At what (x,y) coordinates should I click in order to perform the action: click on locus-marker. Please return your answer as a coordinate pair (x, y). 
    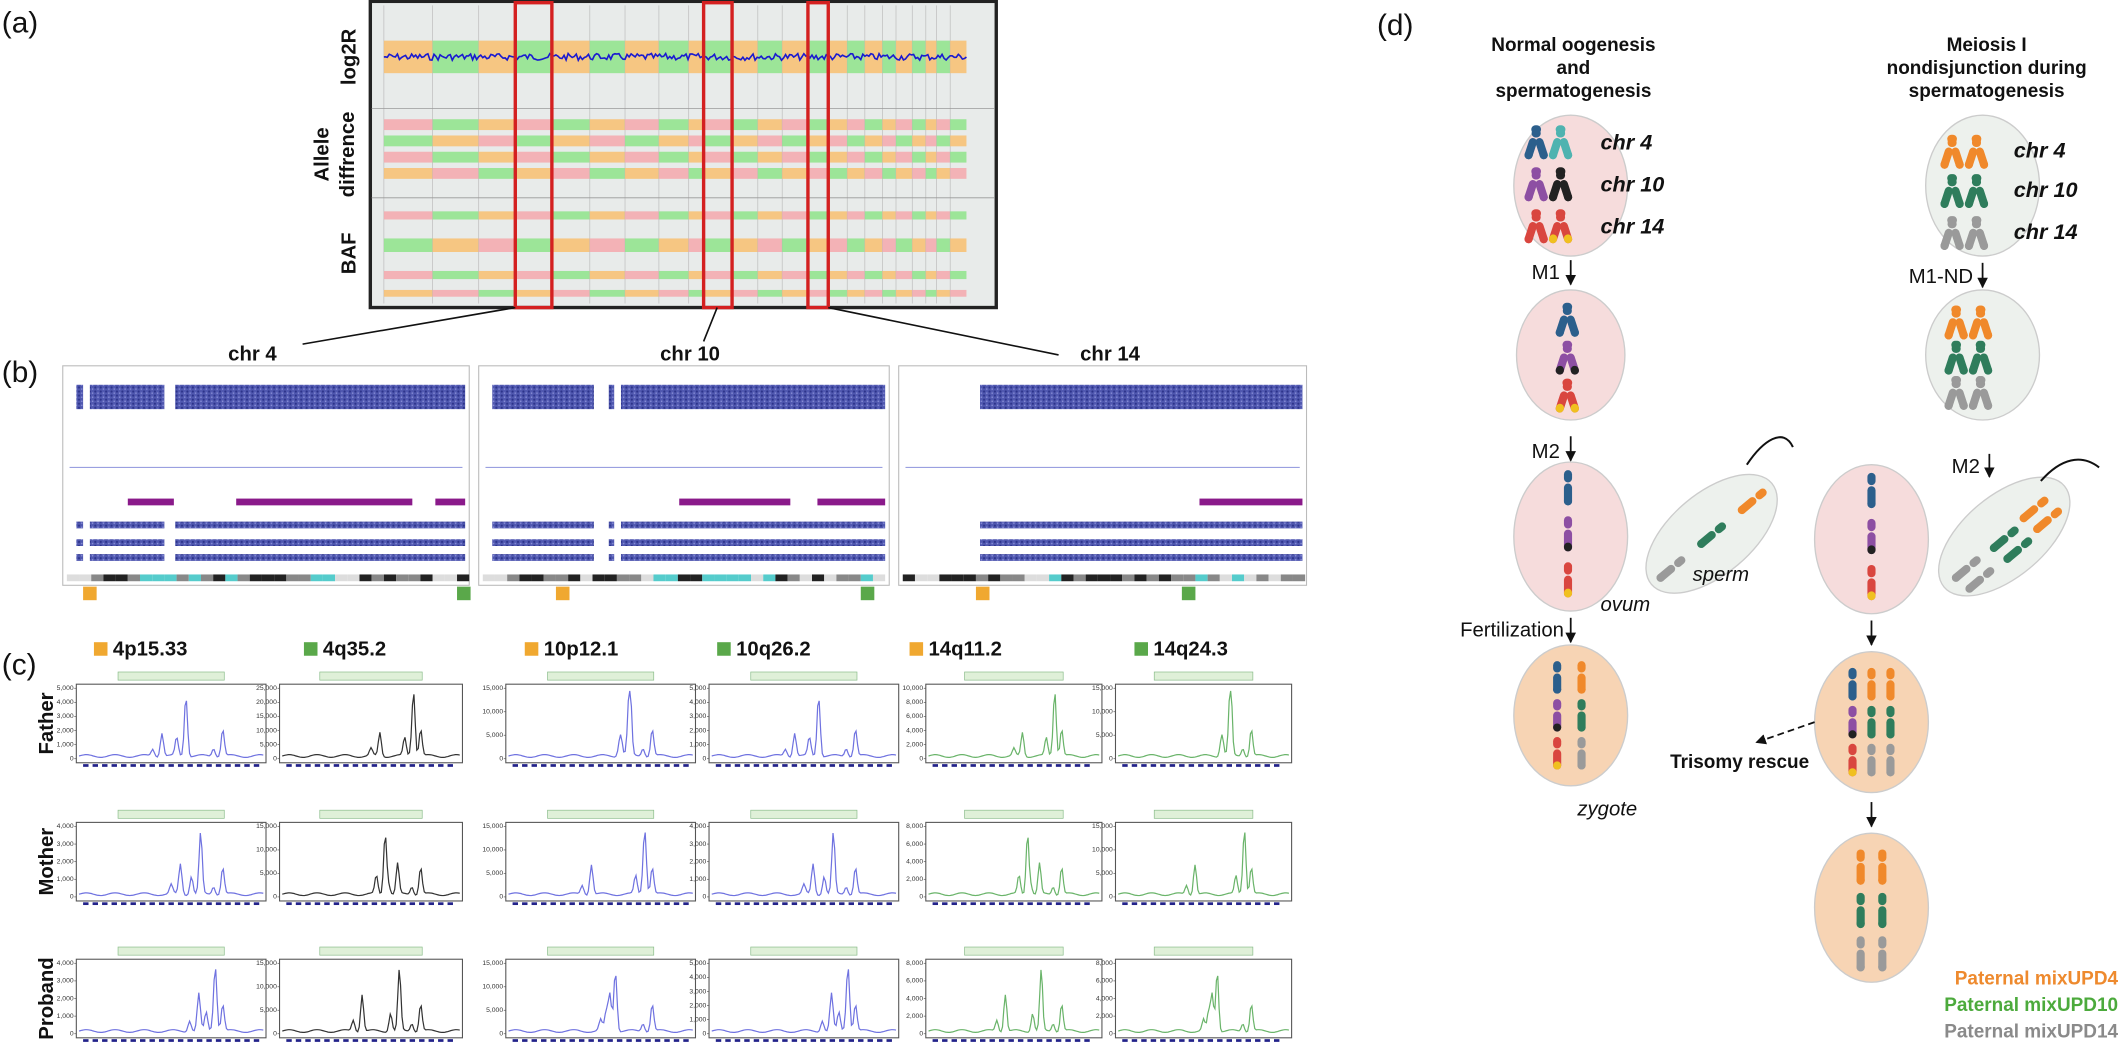
    Looking at the image, I should click on (90, 593).